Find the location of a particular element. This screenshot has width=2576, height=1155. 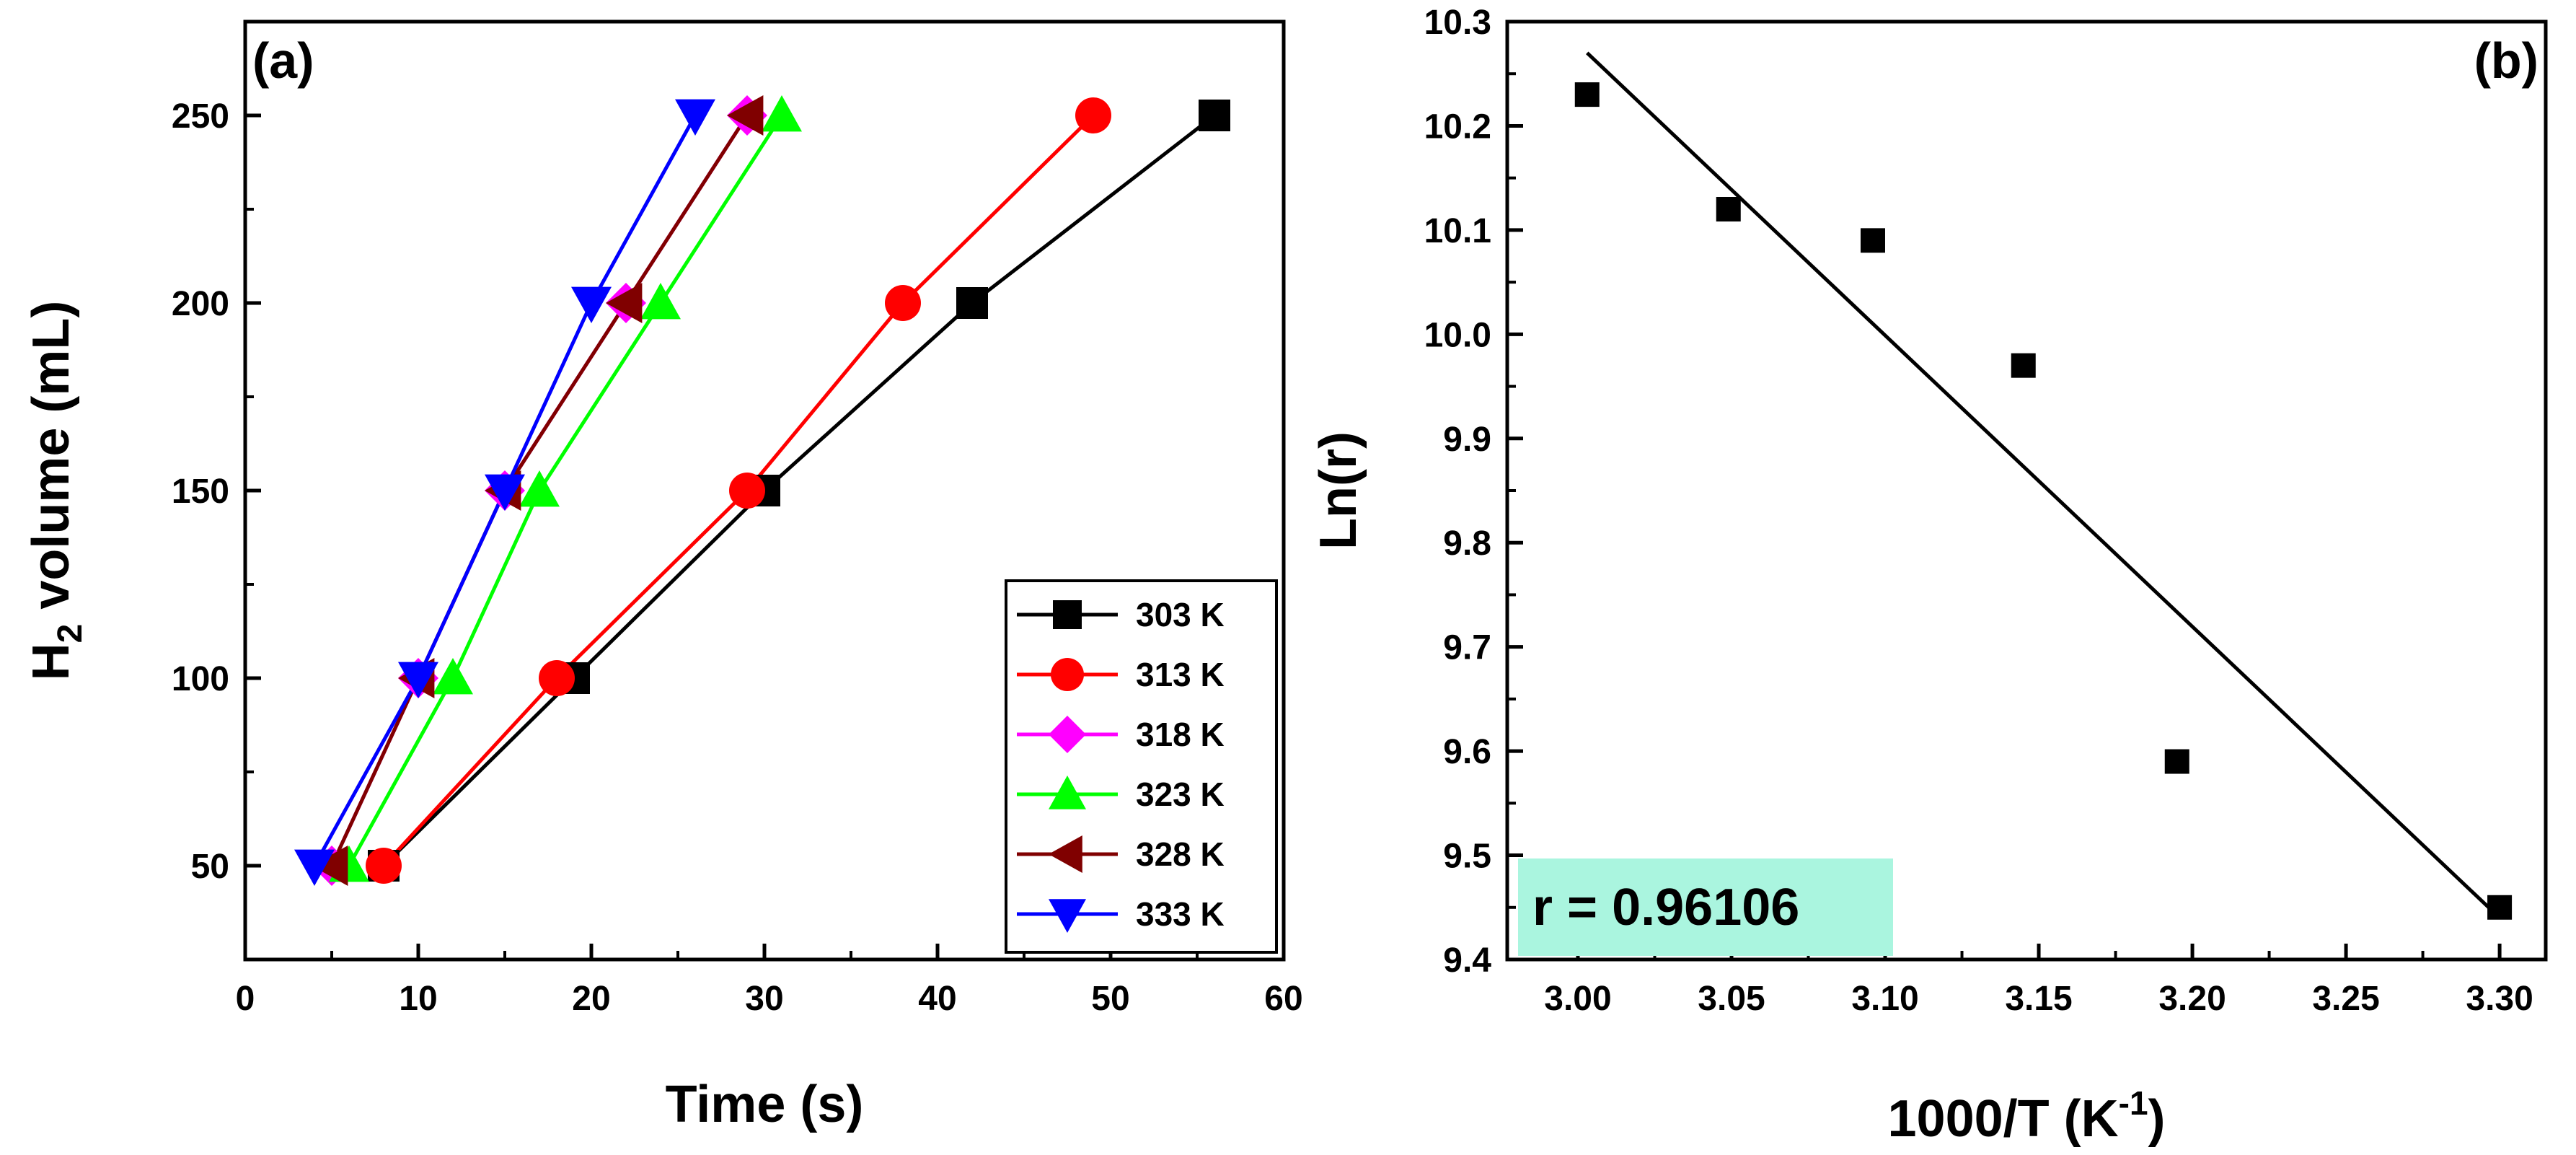

panel-b-label: (b) is located at coordinates (2506, 60).